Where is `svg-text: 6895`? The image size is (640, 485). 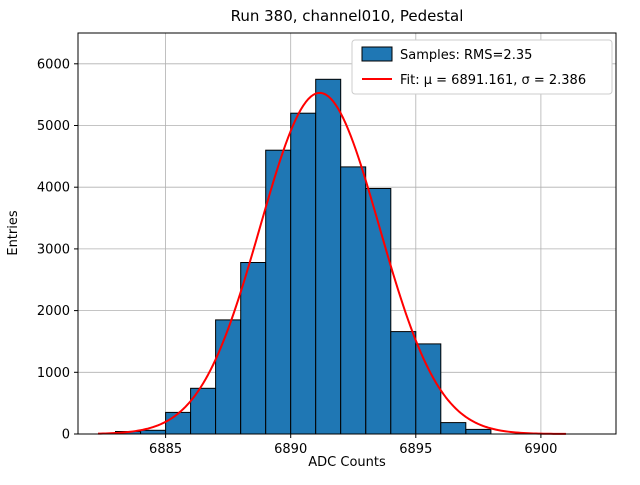 svg-text: 6895 is located at coordinates (415, 449).